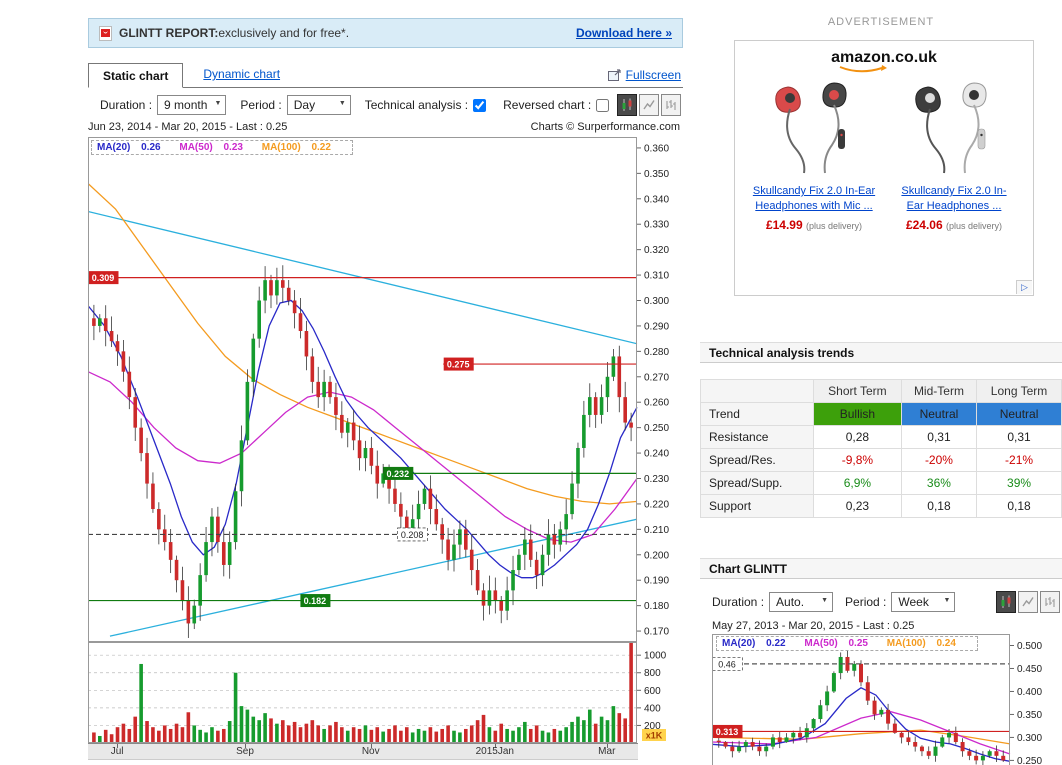  I want to click on ma20-legend: MA(20) 0.26, so click(129, 147).